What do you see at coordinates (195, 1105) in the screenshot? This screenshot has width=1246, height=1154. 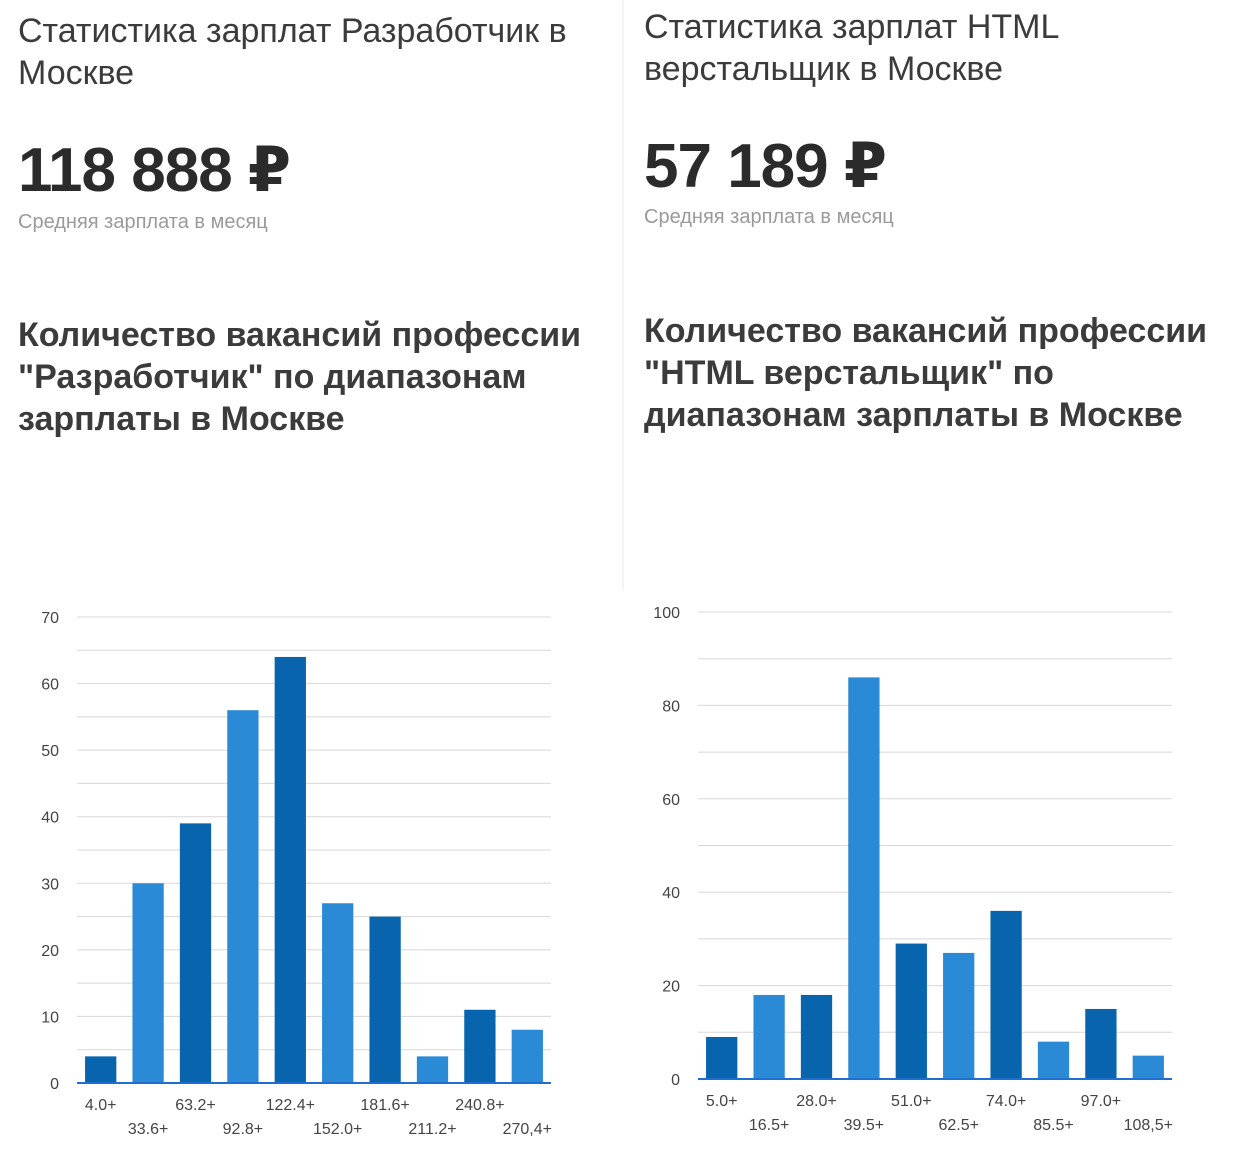 I see `x-tick-label: 63.2+` at bounding box center [195, 1105].